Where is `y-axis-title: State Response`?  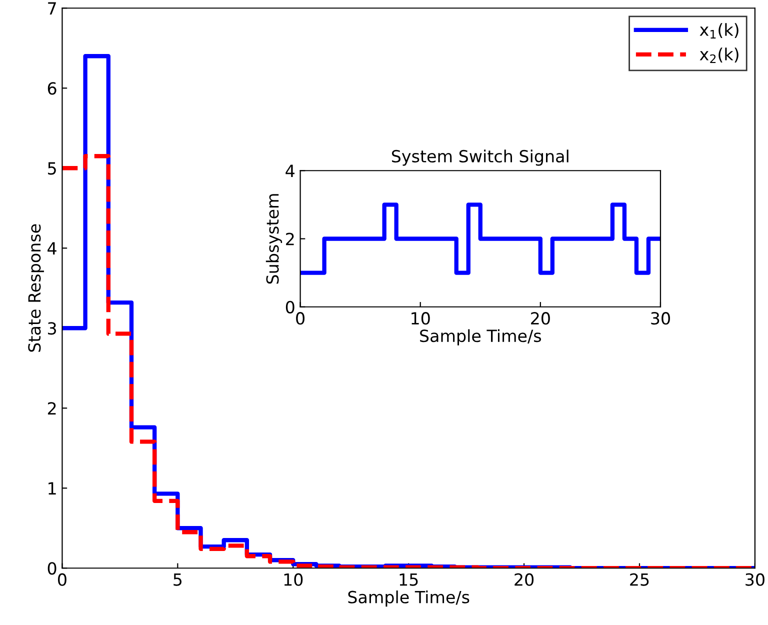
y-axis-title: State Response is located at coordinates (36, 288).